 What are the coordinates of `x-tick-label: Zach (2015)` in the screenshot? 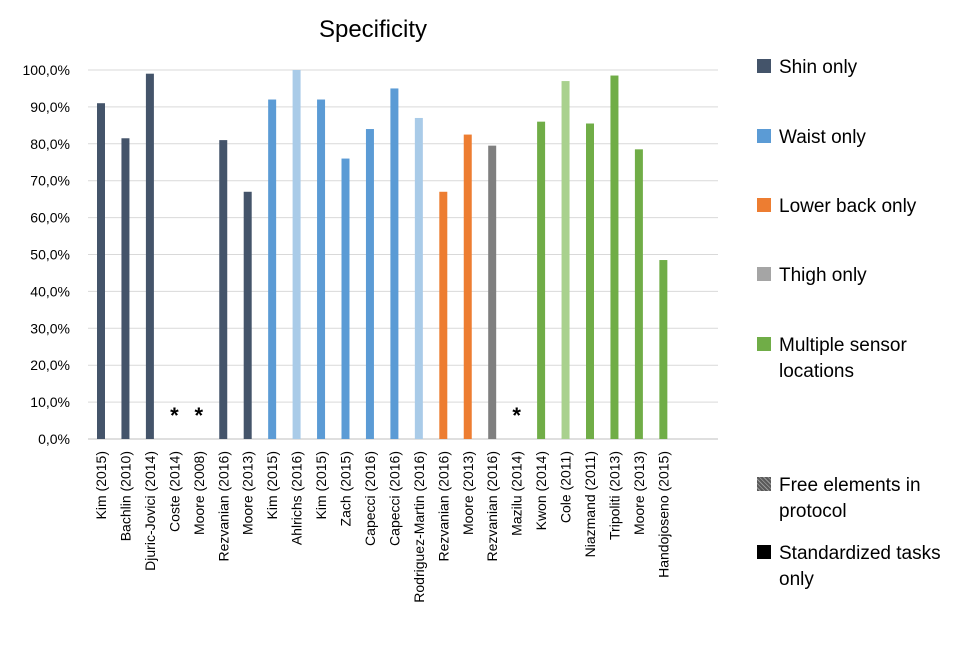 It's located at (346, 488).